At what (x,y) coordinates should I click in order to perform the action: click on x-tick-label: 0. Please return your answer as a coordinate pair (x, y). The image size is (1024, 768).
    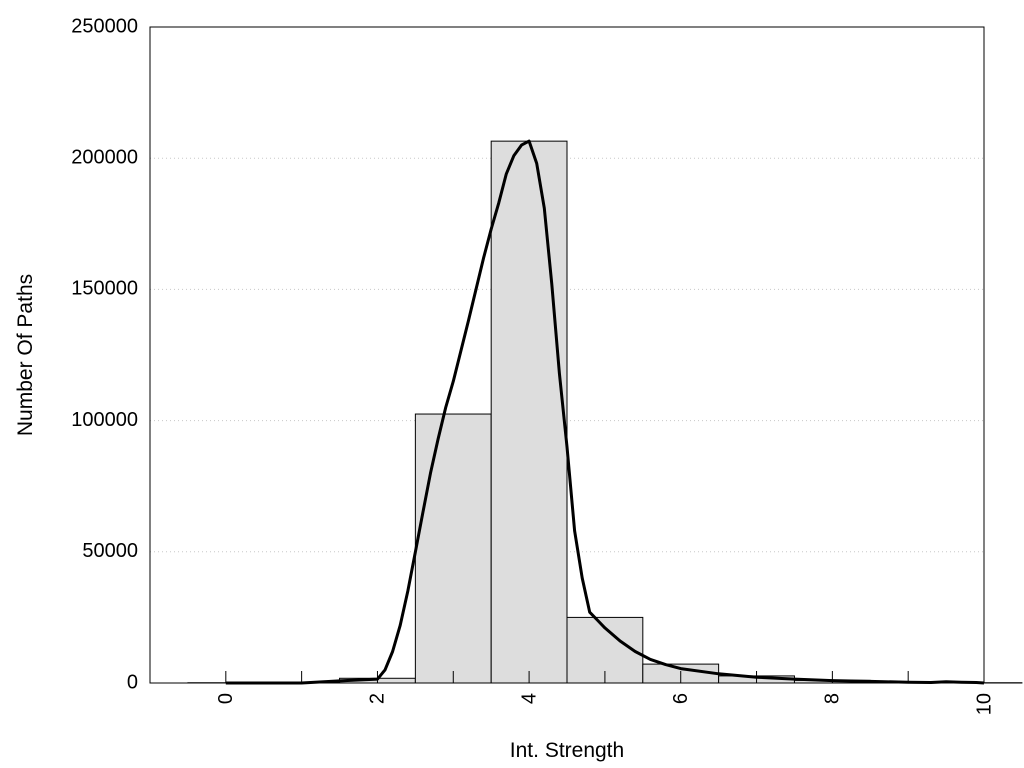
    Looking at the image, I should click on (226, 698).